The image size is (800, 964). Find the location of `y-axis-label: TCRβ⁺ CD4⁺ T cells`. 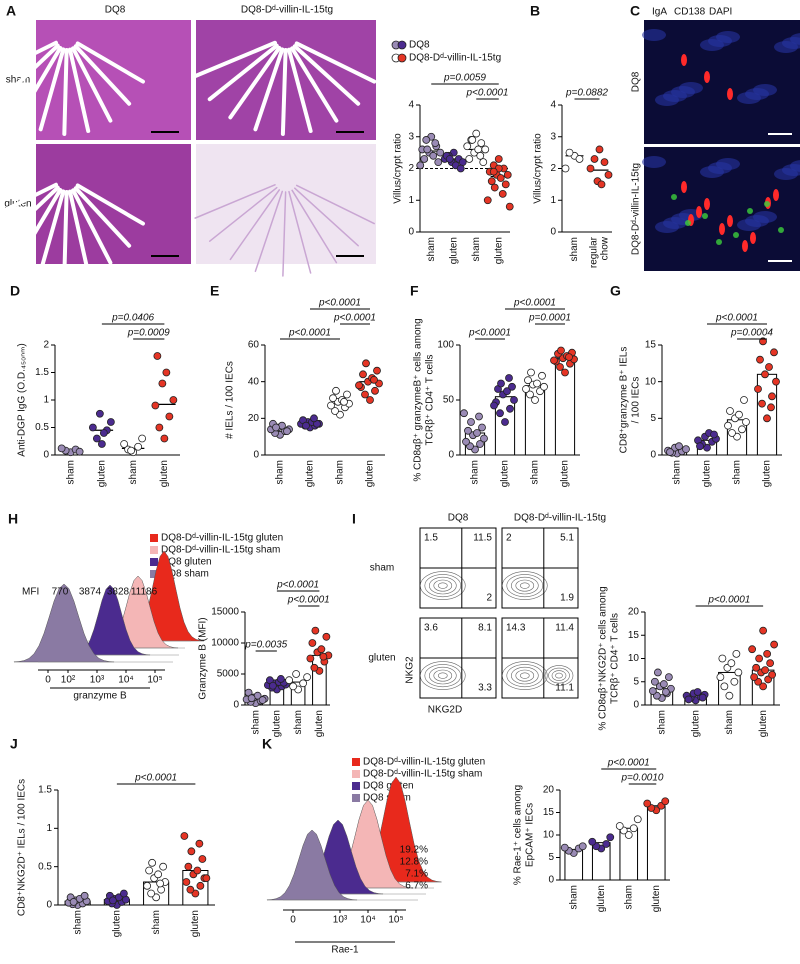

y-axis-label: TCRβ⁺ CD4⁺ T cells is located at coordinates (615, 658).